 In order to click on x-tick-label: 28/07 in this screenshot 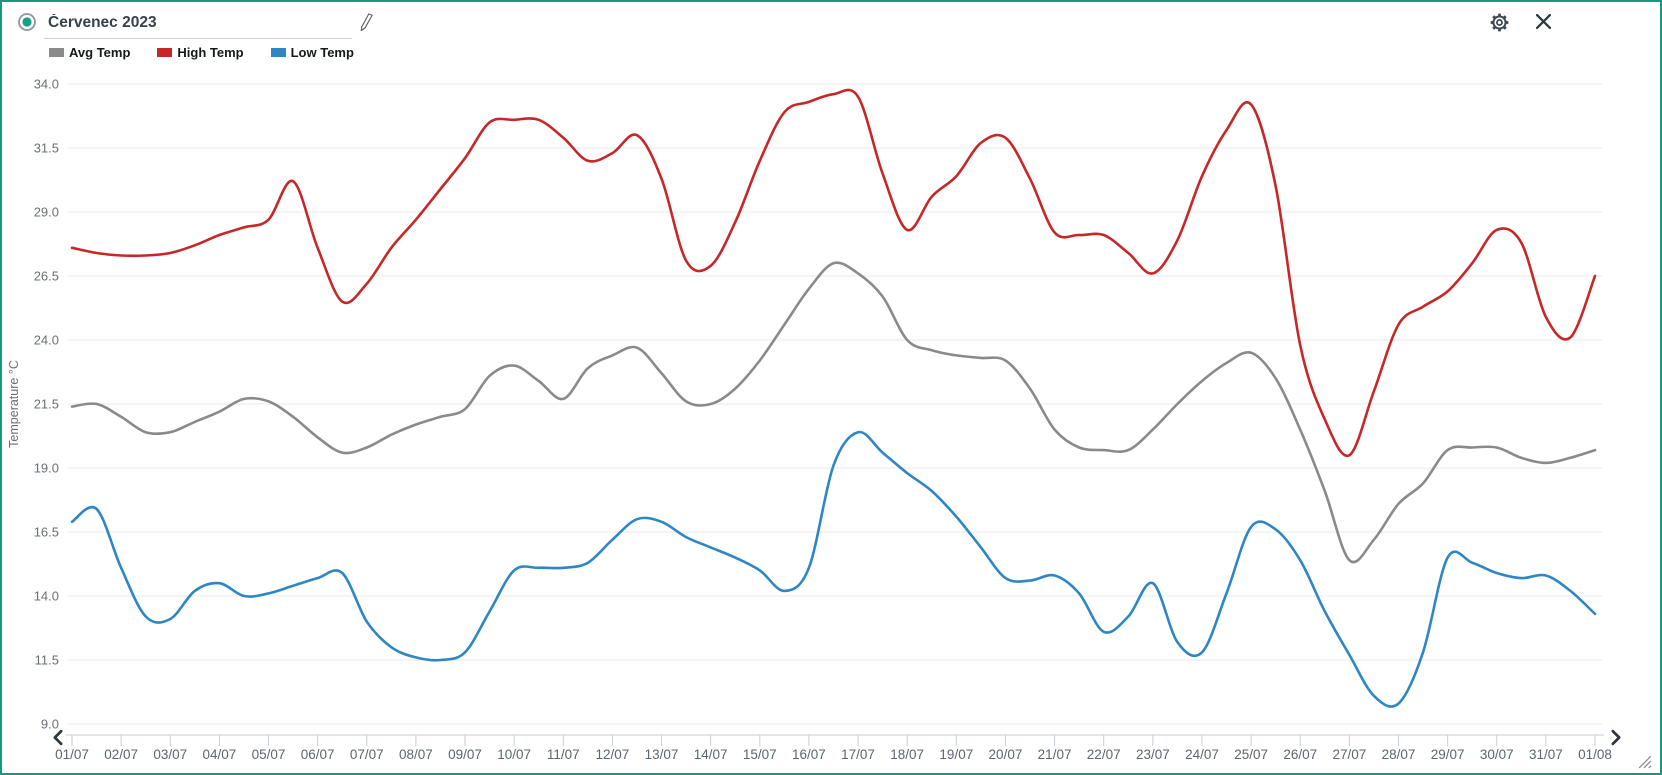, I will do `click(1399, 754)`.